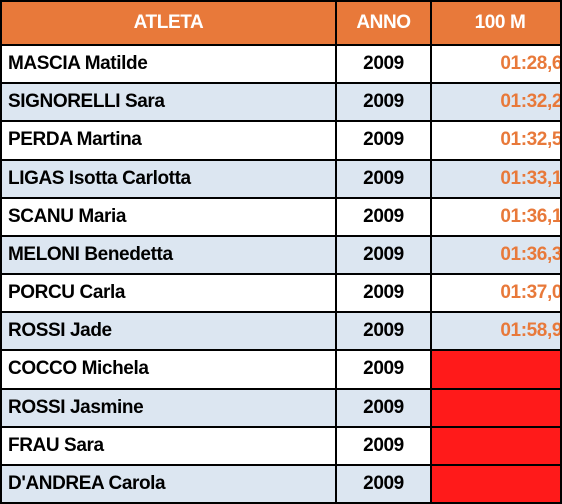 The image size is (562, 504). What do you see at coordinates (168, 178) in the screenshot?
I see `athlete-name: LIGAS Isotta Carlotta` at bounding box center [168, 178].